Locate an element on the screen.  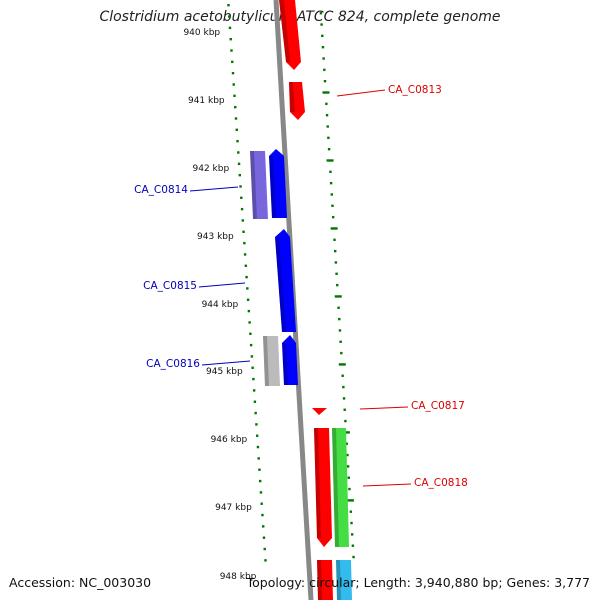
gene-ca-c0814-violet is located at coordinates (259, 185).